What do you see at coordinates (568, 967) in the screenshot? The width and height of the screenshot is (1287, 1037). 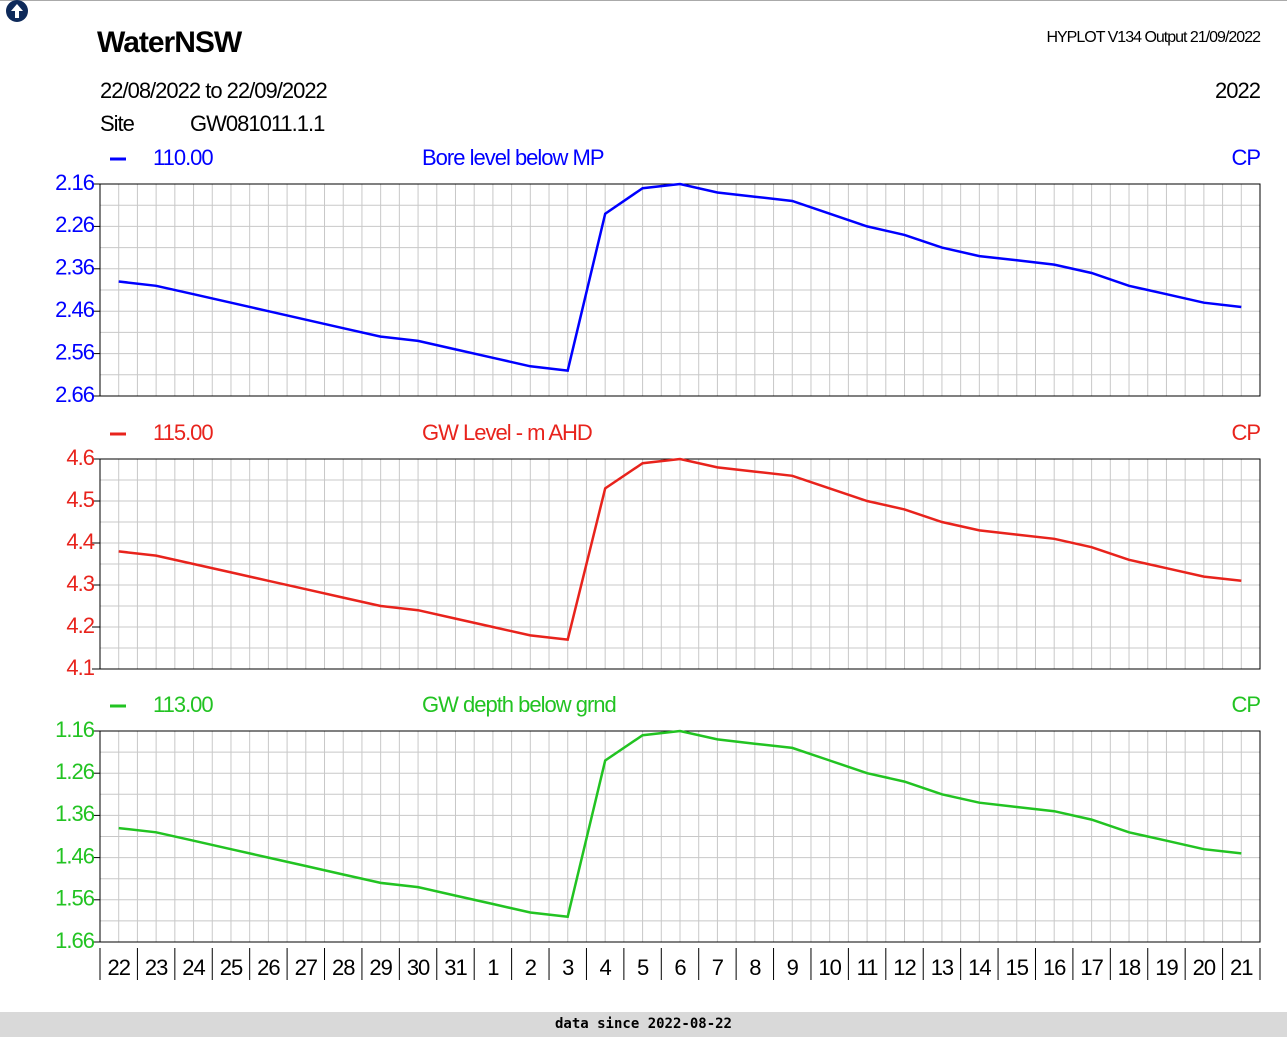 I see `x-tick-label: 3` at bounding box center [568, 967].